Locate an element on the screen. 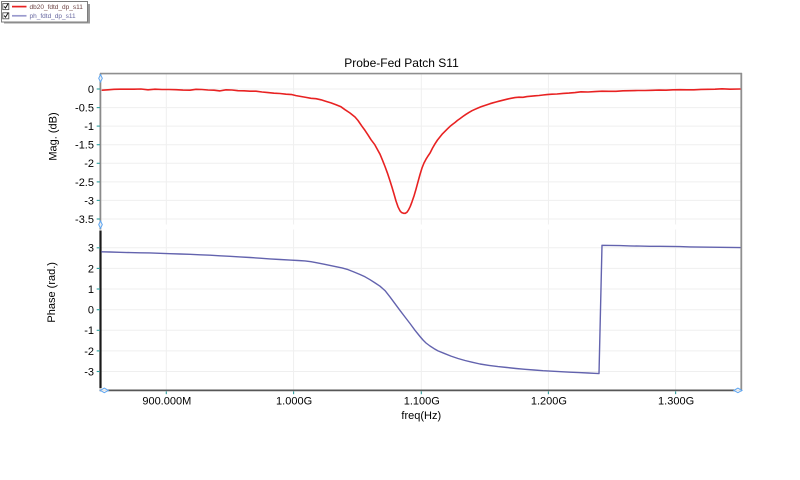  svg-text: 1.200G is located at coordinates (549, 402).